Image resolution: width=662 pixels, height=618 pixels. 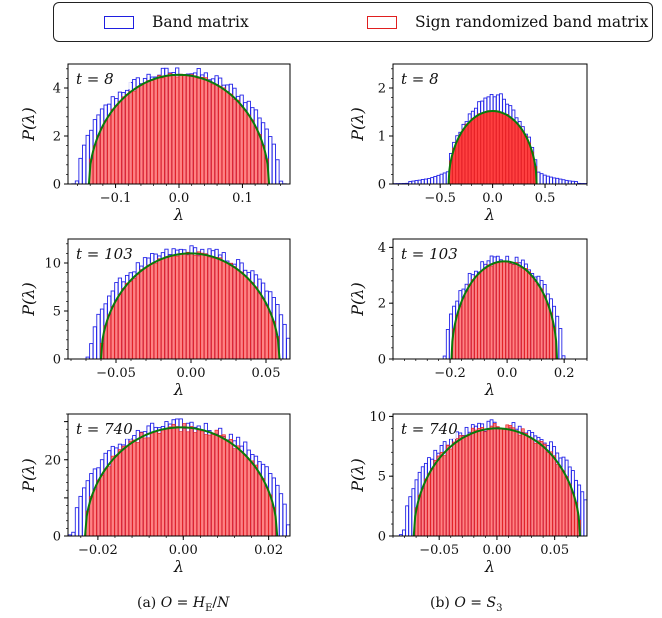 What do you see at coordinates (440, 198) in the screenshot?
I see `x-tick-label: −0.5` at bounding box center [440, 198].